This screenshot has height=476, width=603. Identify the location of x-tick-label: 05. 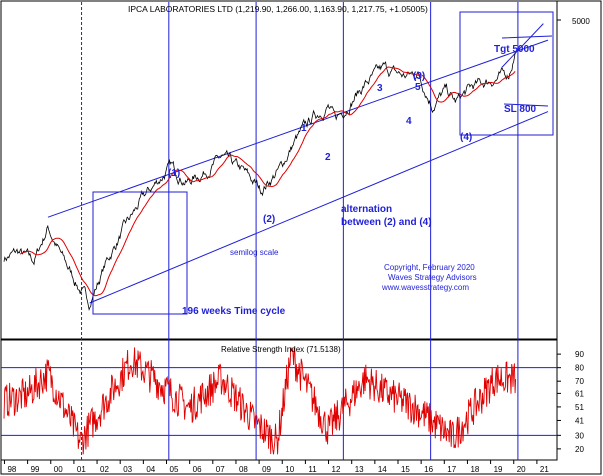
(174, 469).